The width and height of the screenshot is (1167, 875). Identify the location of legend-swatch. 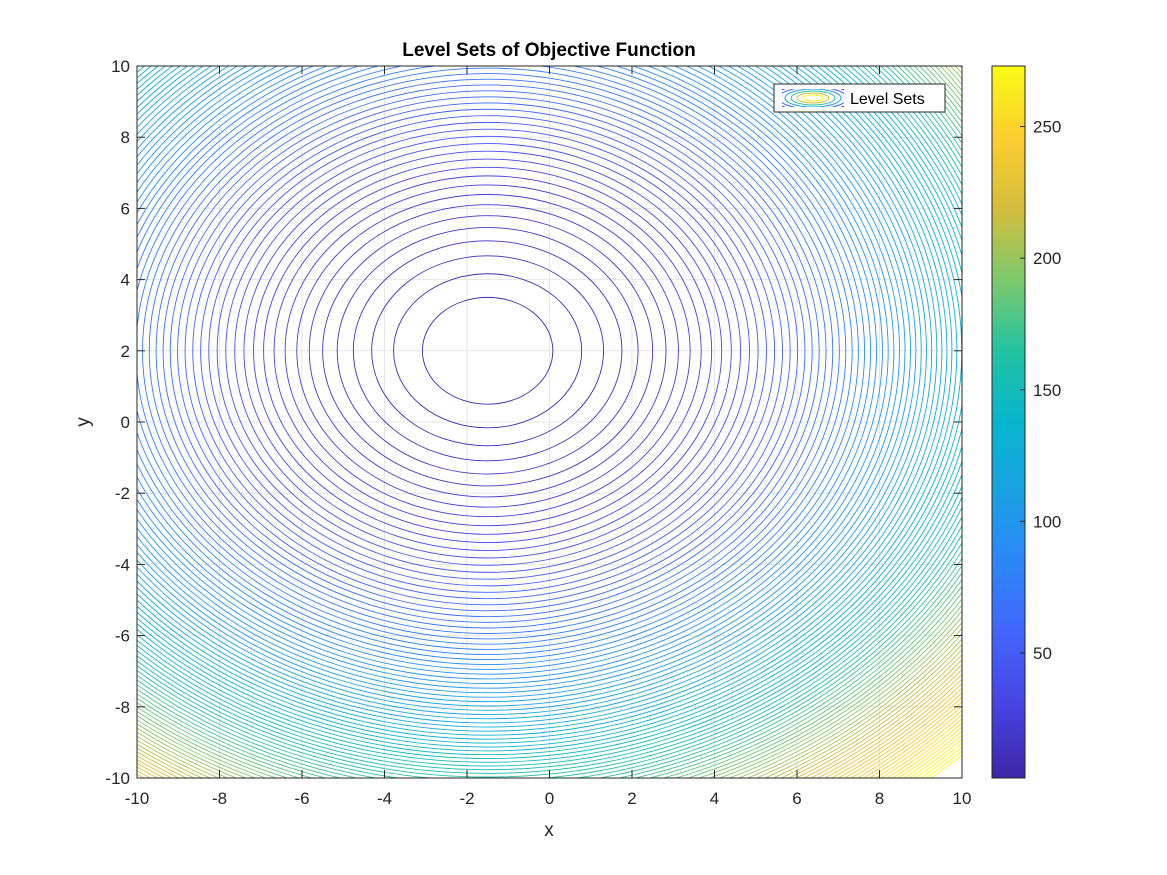
(813, 98).